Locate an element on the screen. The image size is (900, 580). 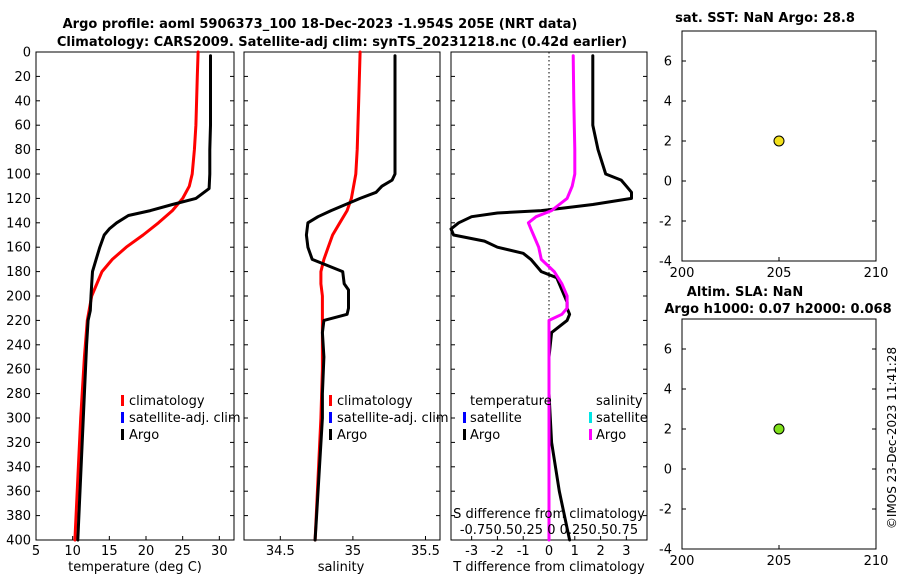
depth-tick-label: 340 is located at coordinates (18, 467).